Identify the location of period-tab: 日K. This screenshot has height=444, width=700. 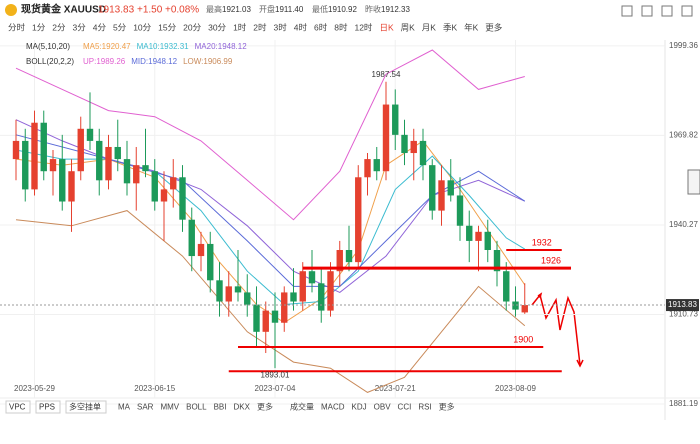
(386, 27).